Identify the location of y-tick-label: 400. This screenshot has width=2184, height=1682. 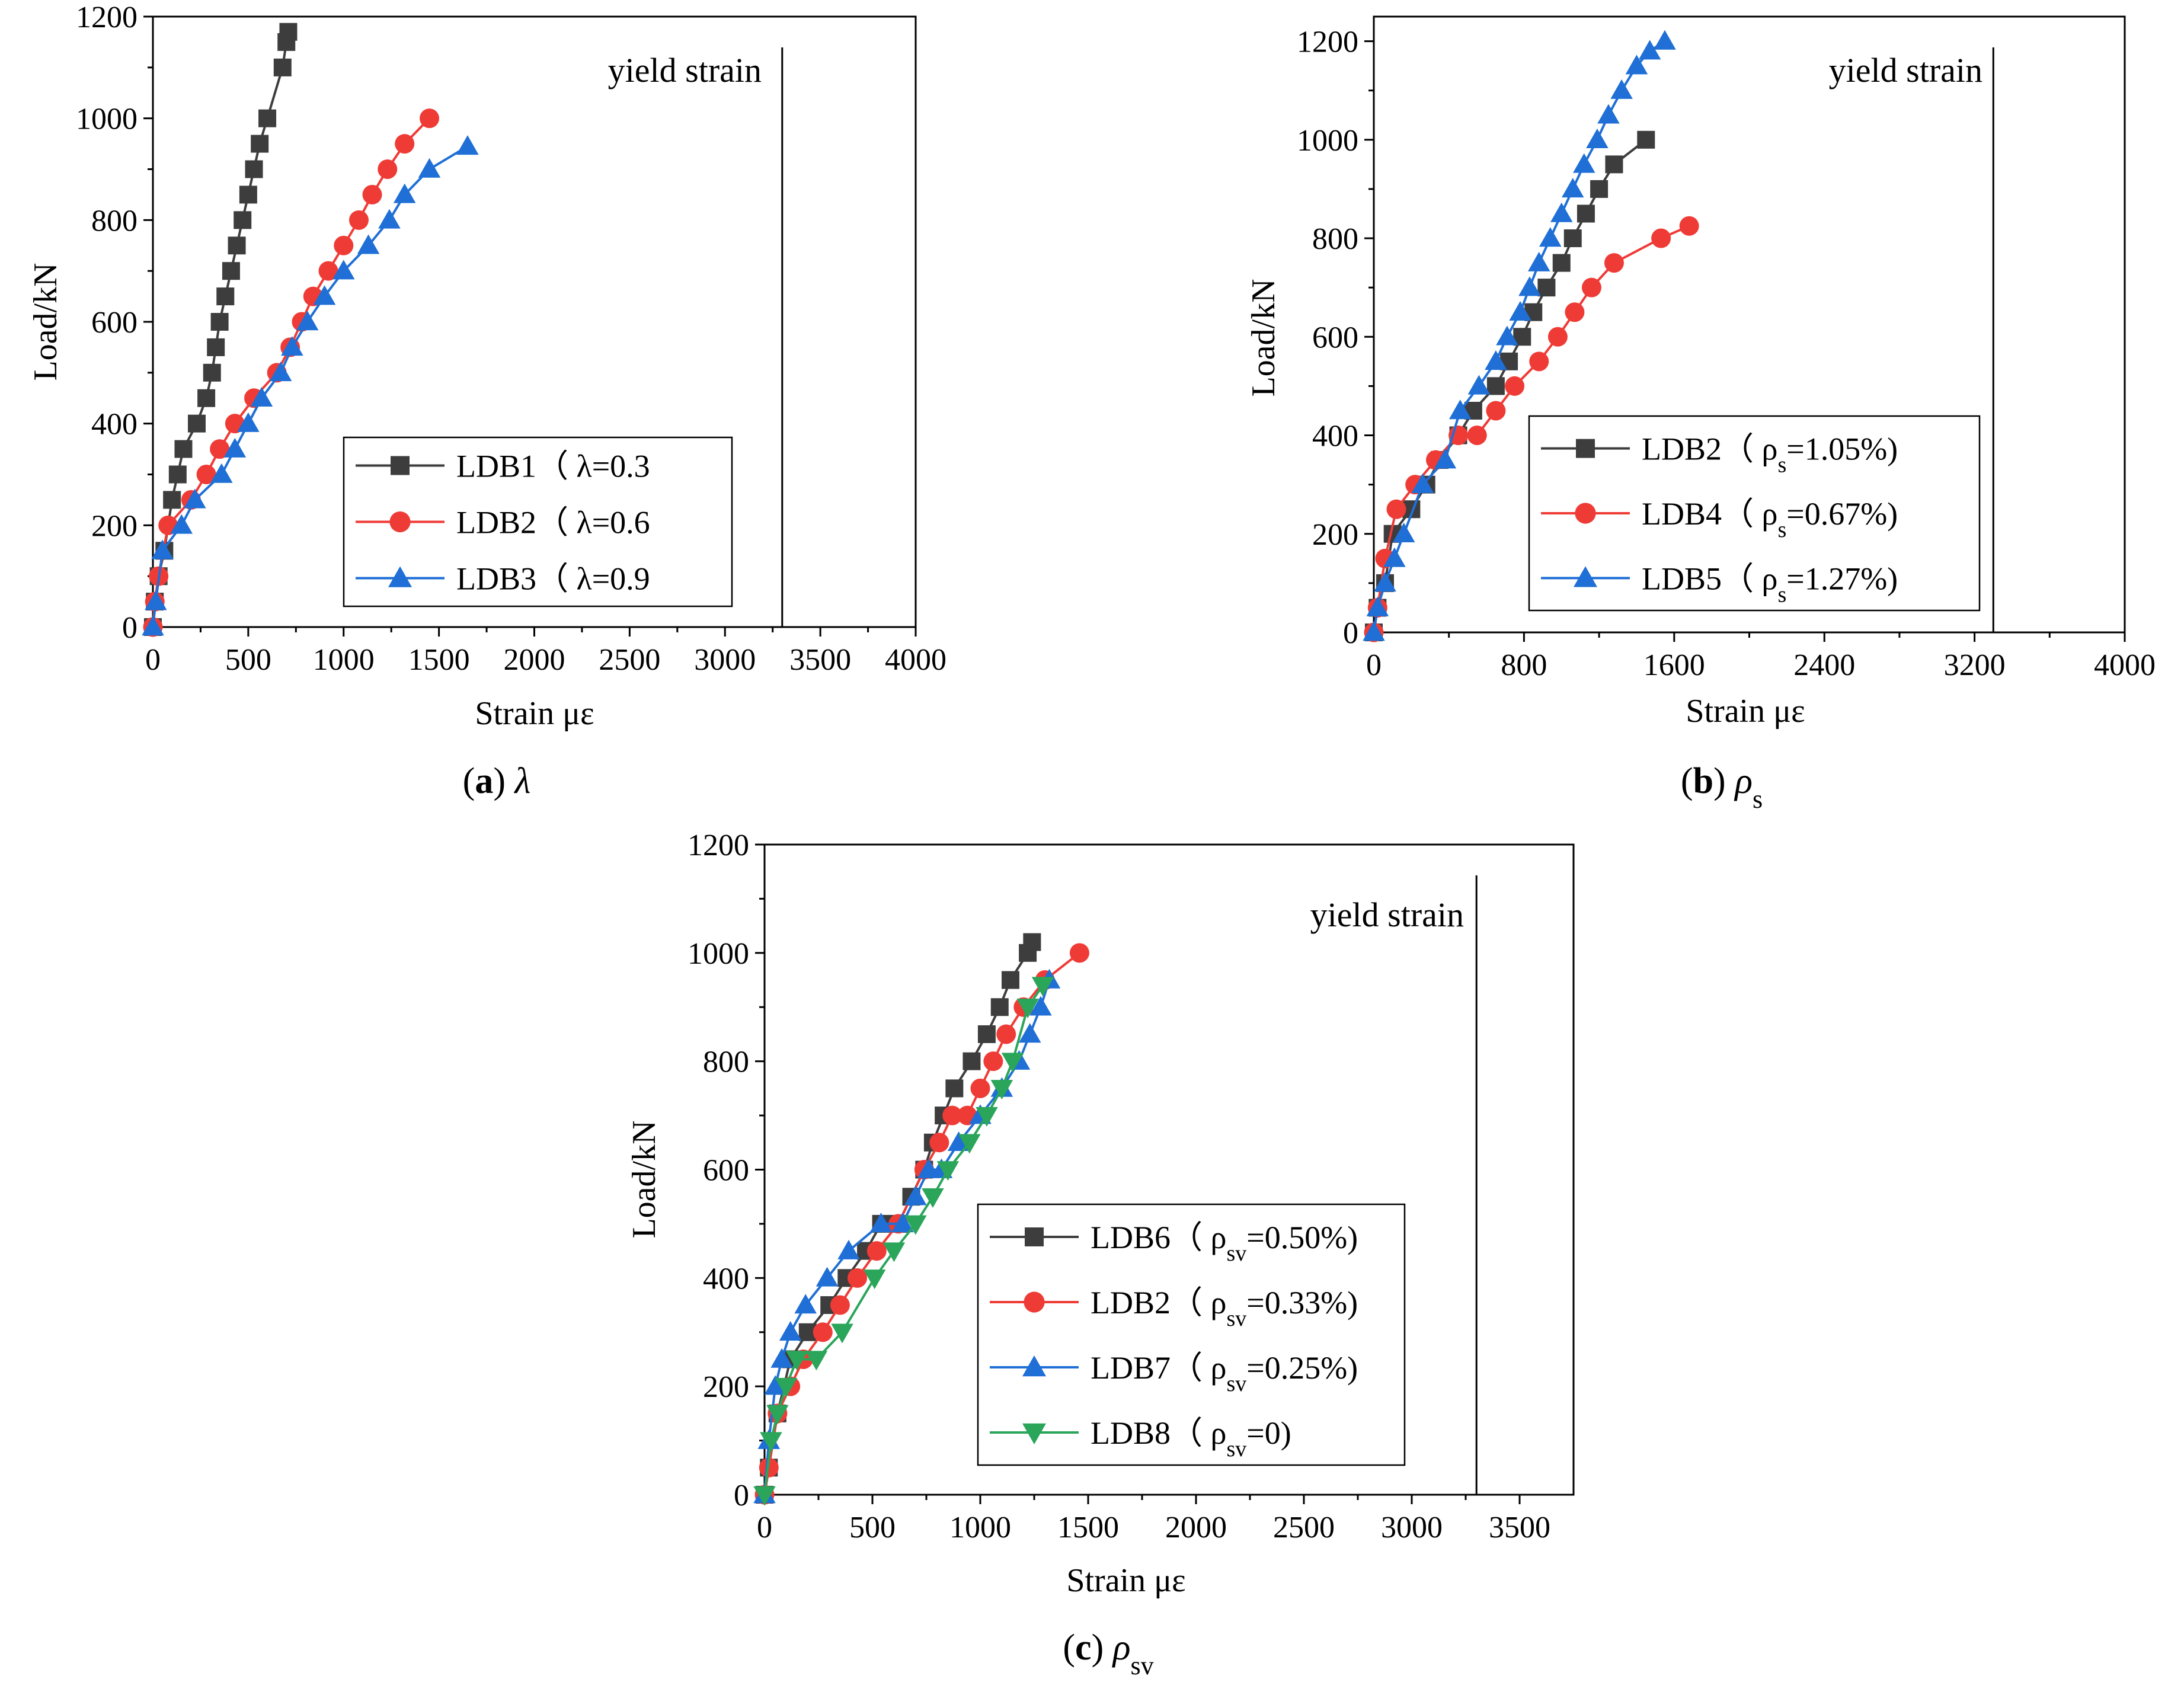
(1335, 436).